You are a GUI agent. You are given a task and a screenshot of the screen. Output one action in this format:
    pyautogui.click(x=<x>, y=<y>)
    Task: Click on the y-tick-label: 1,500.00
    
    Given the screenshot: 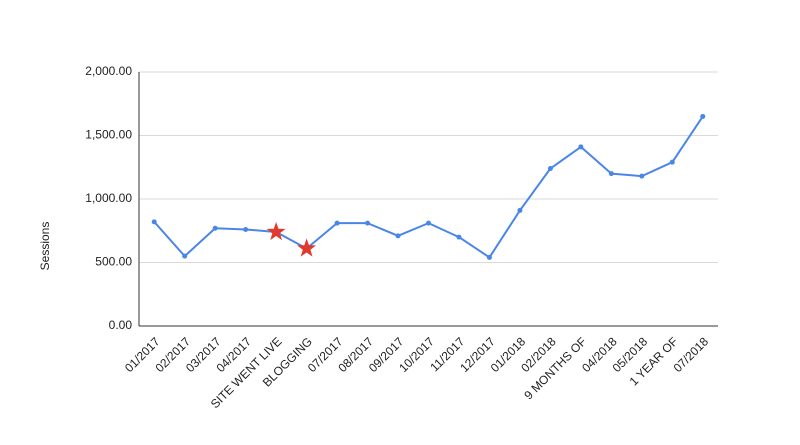 What is the action you would take?
    pyautogui.click(x=108, y=135)
    